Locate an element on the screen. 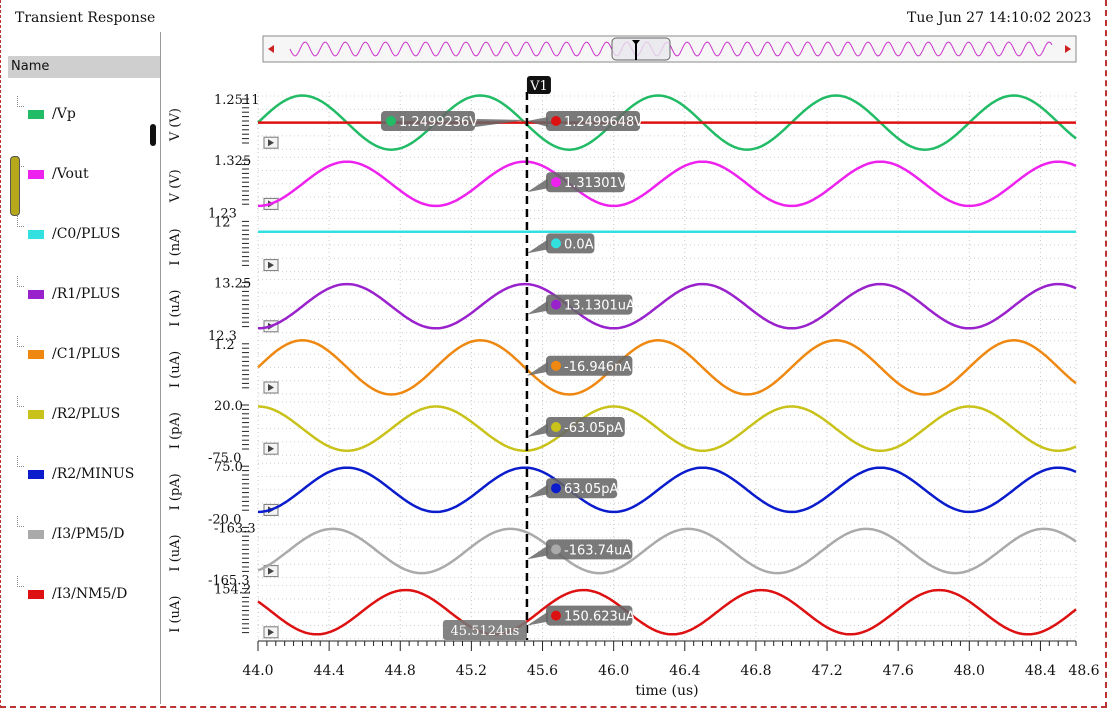  annotation-value: -63.05pA is located at coordinates (593, 428).